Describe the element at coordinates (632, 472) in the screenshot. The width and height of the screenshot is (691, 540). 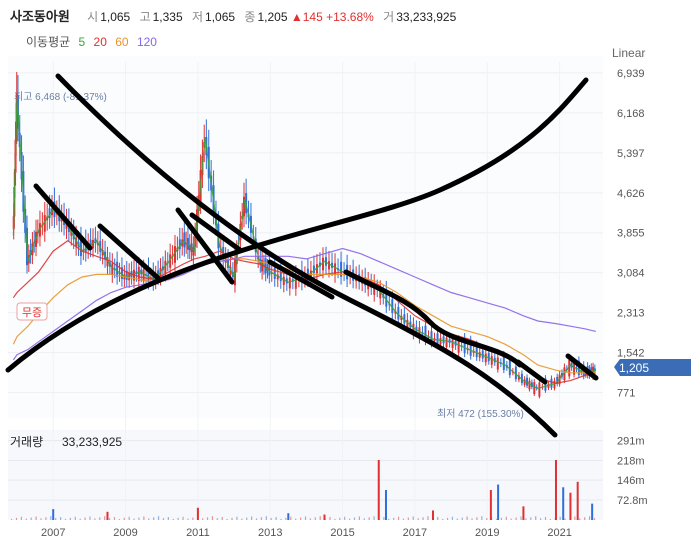
I see `volume-axis: 291m 218m 146m 72.8m` at that location.